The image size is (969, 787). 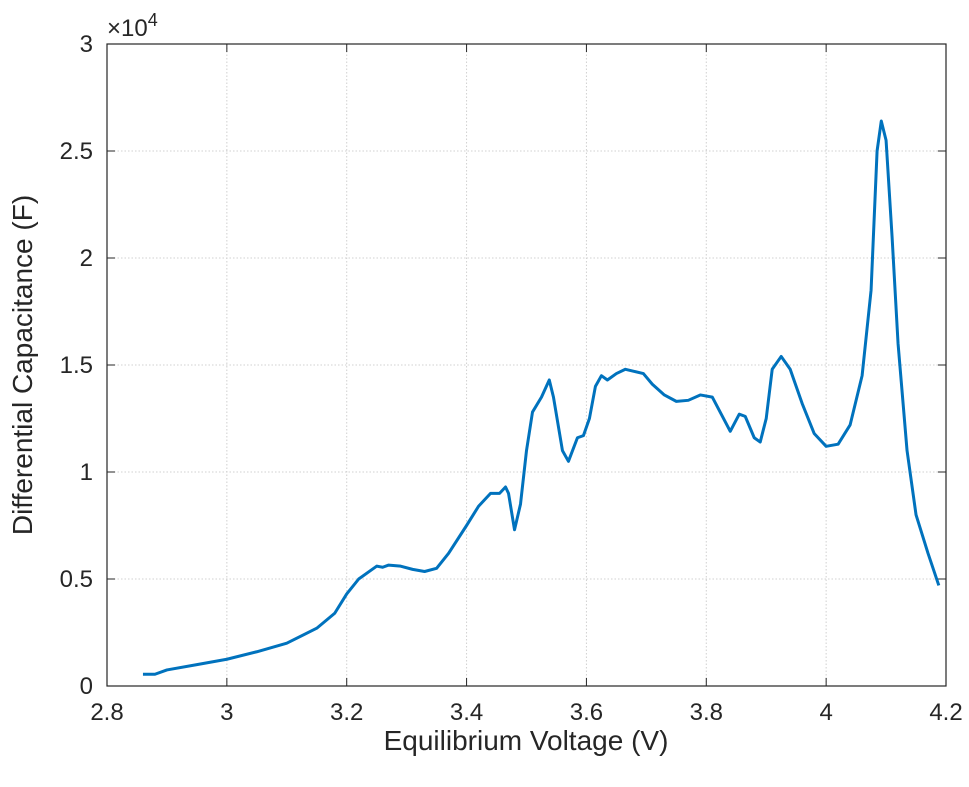 What do you see at coordinates (127, 28) in the screenshot?
I see `multiplier-base: ×10` at bounding box center [127, 28].